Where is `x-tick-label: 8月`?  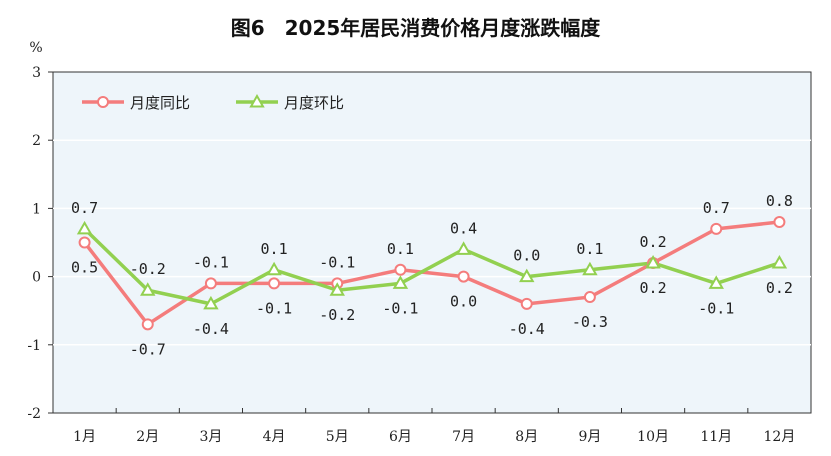
x-tick-label: 8月 is located at coordinates (526, 437).